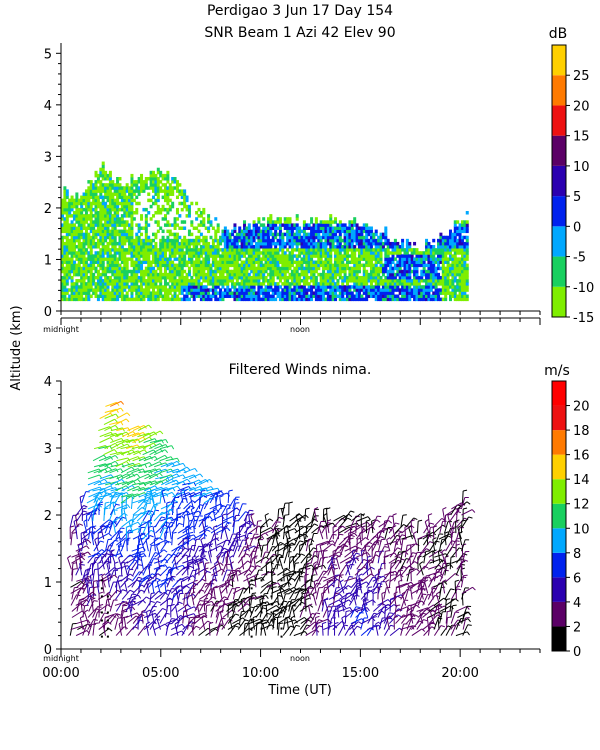  Describe the element at coordinates (558, 34) in the screenshot. I see `snr-colorbar-unit: dB` at that location.